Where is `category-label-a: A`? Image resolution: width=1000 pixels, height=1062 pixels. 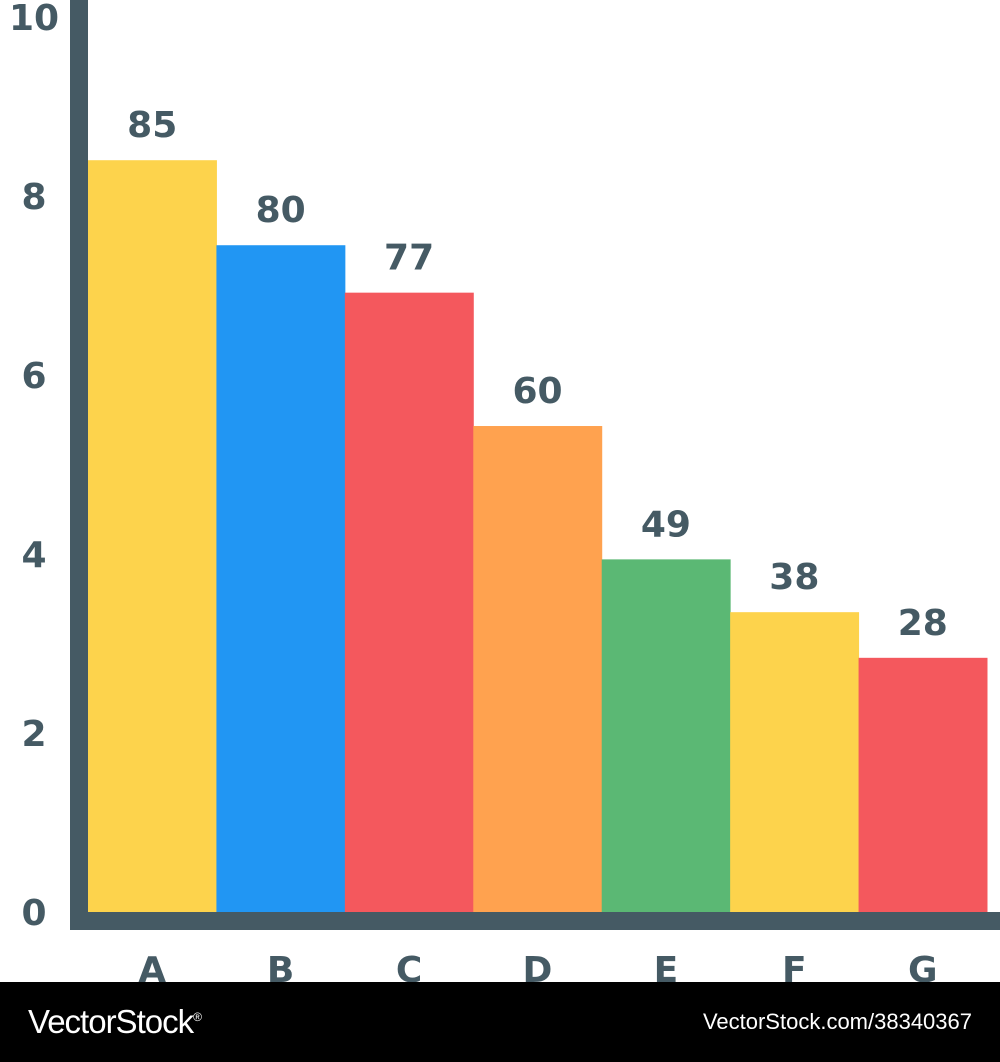
category-label-a: A is located at coordinates (152, 966).